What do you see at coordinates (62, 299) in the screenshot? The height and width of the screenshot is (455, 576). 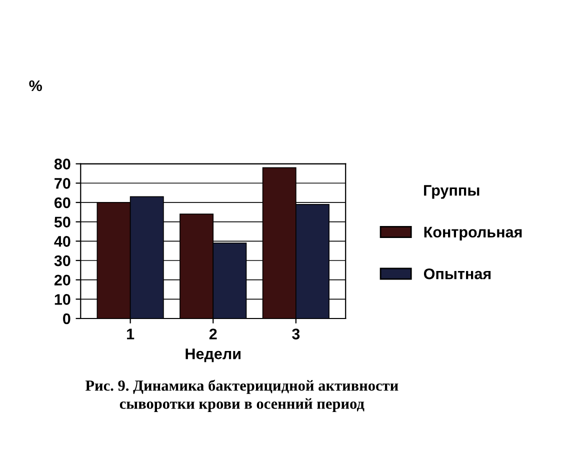 I see `y-tick-label: 10` at bounding box center [62, 299].